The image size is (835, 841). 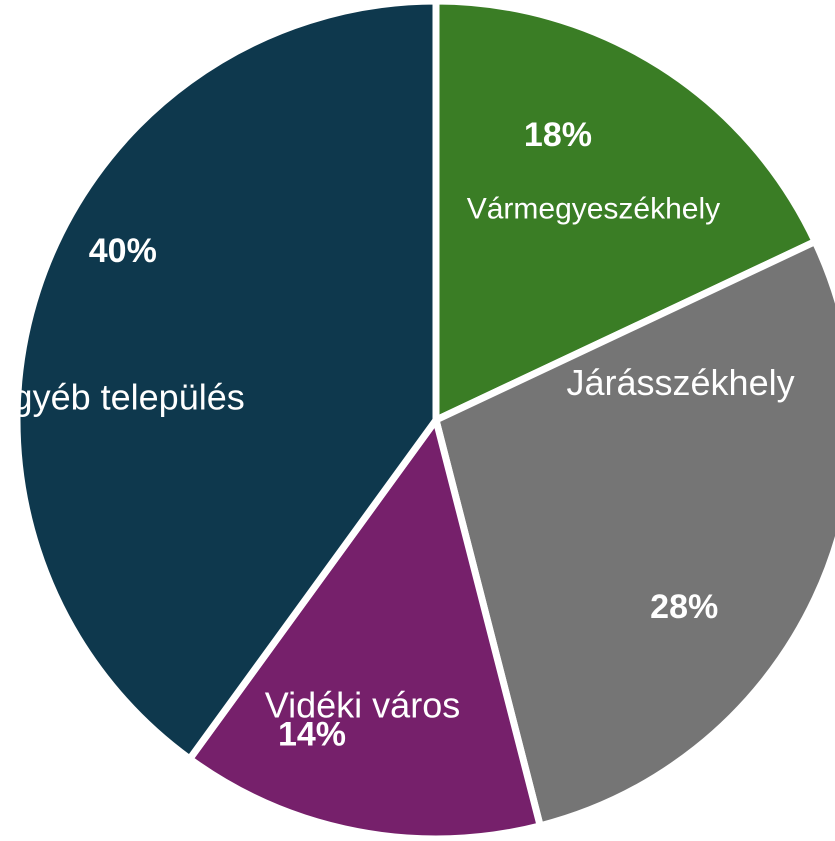 What do you see at coordinates (681, 382) in the screenshot?
I see `slice-label-2: Járásszékhely` at bounding box center [681, 382].